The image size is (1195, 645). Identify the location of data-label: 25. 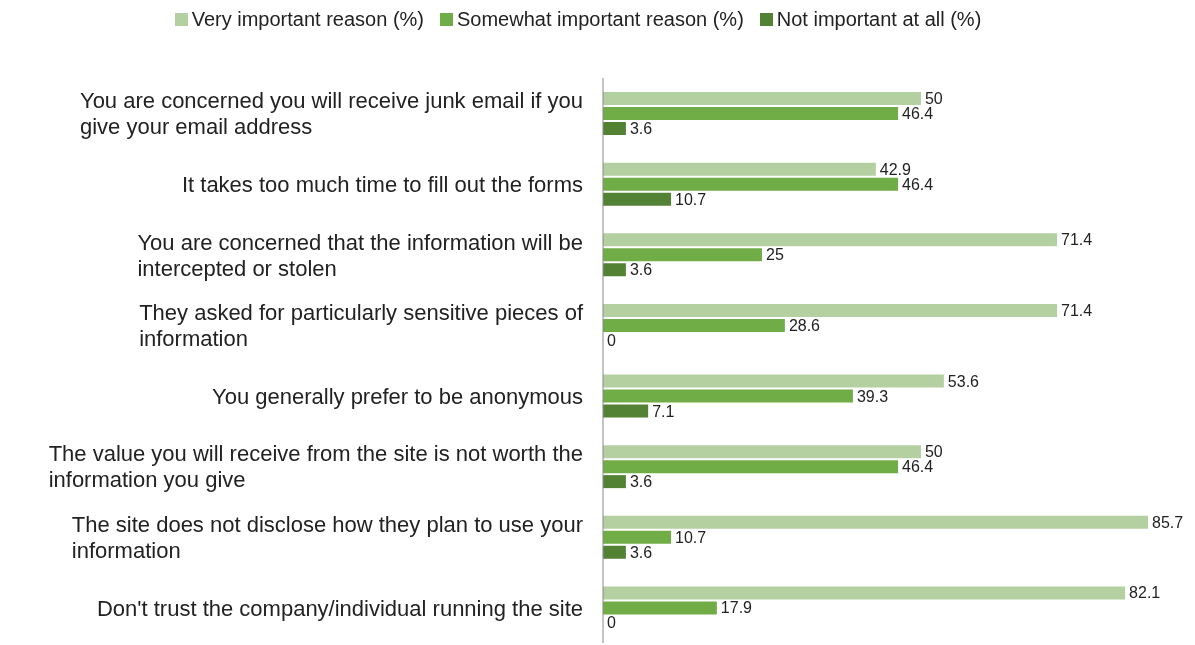
(774, 255).